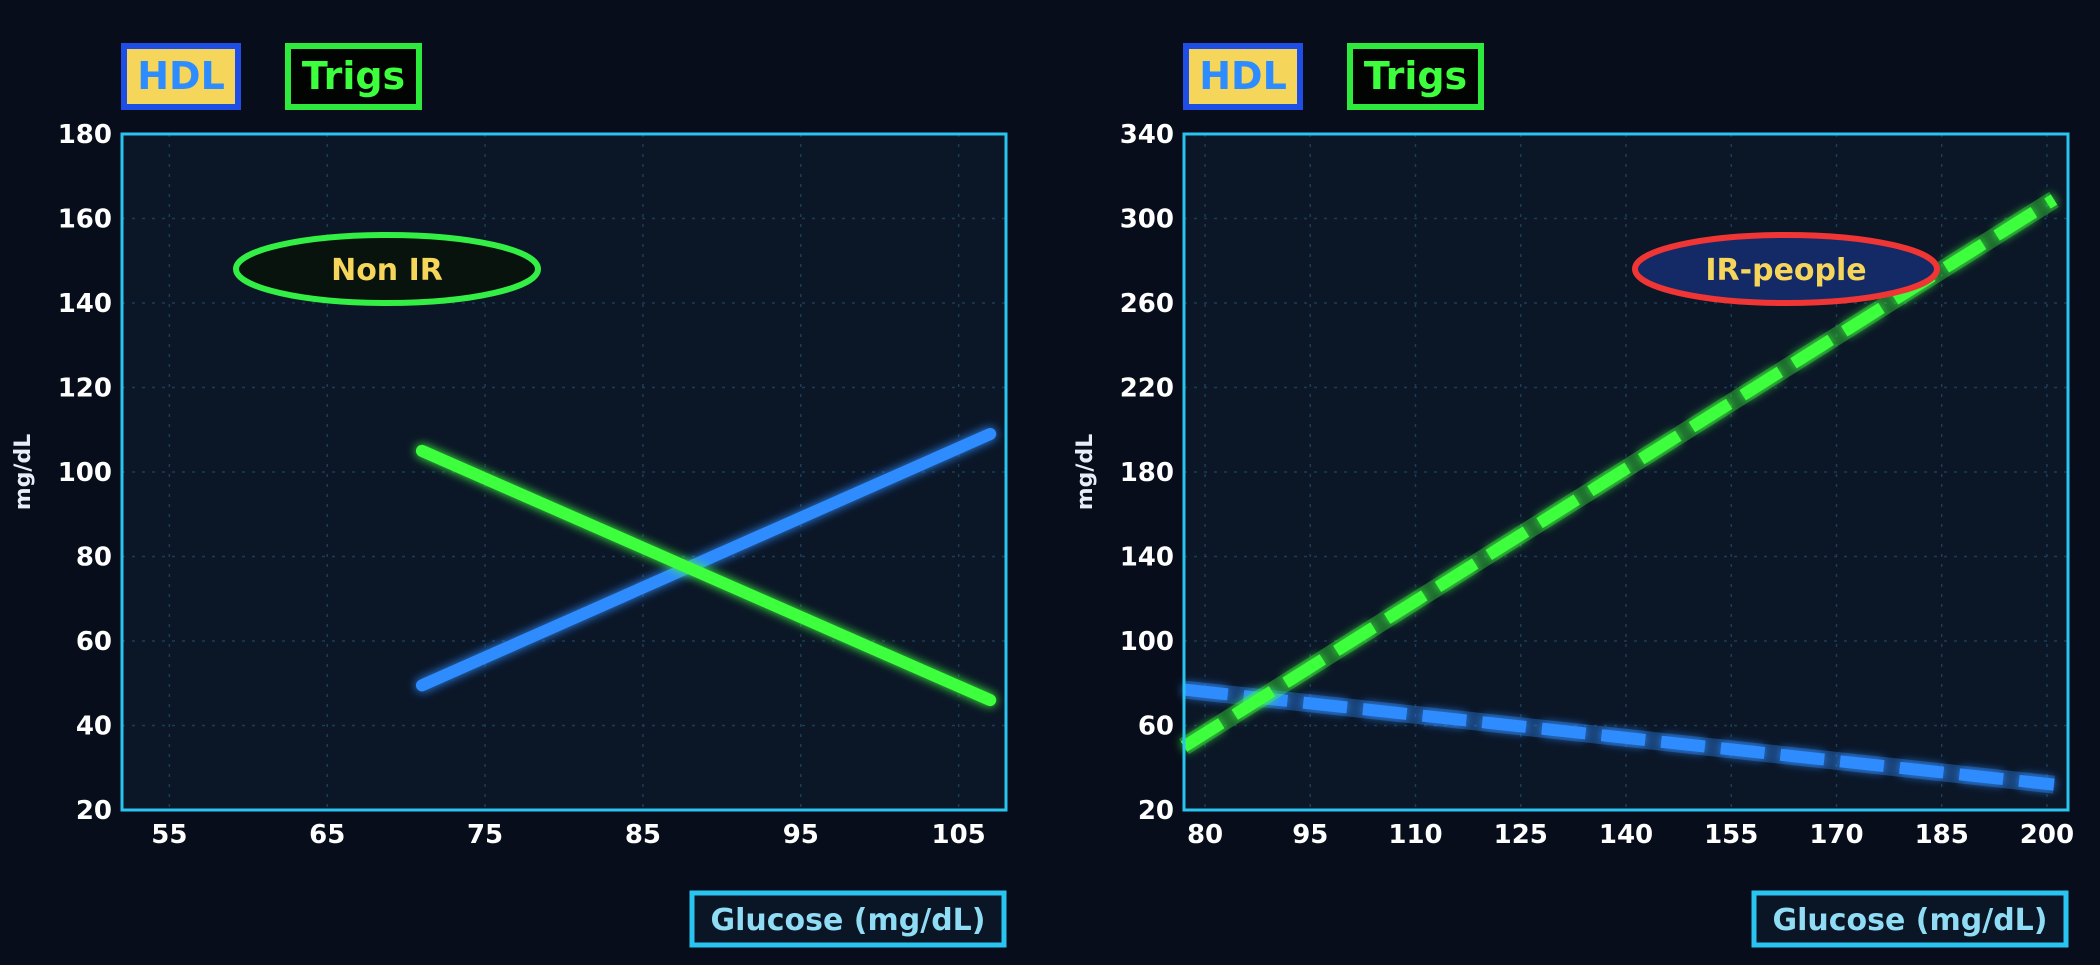  What do you see at coordinates (1147, 220) in the screenshot?
I see `y-tick-label: 300` at bounding box center [1147, 220].